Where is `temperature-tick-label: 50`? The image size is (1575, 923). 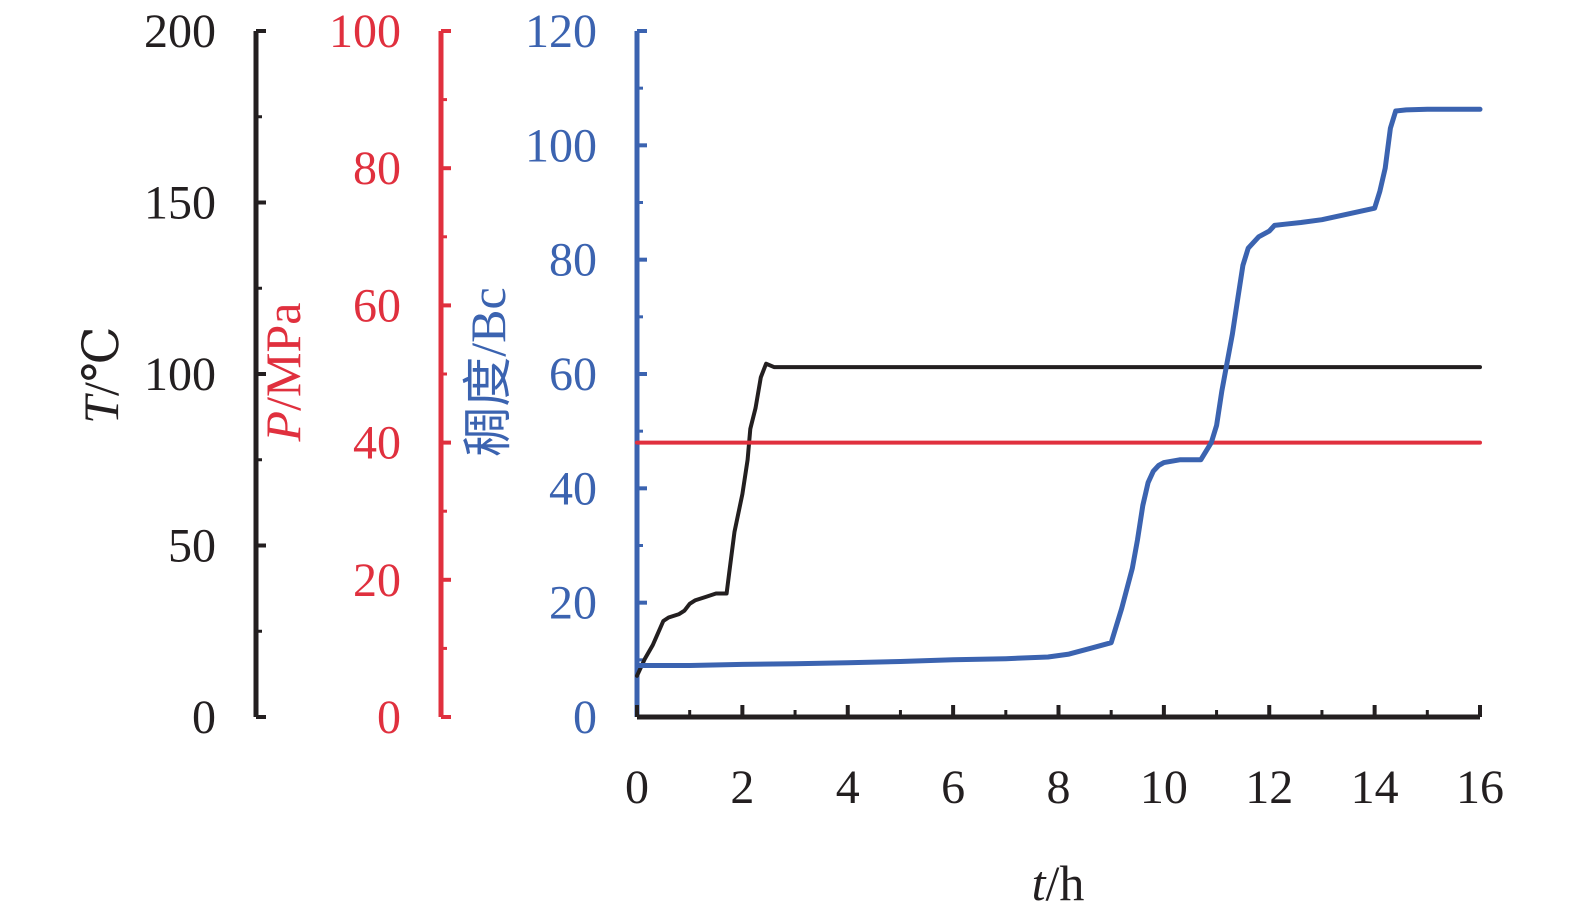
temperature-tick-label: 50 is located at coordinates (192, 546).